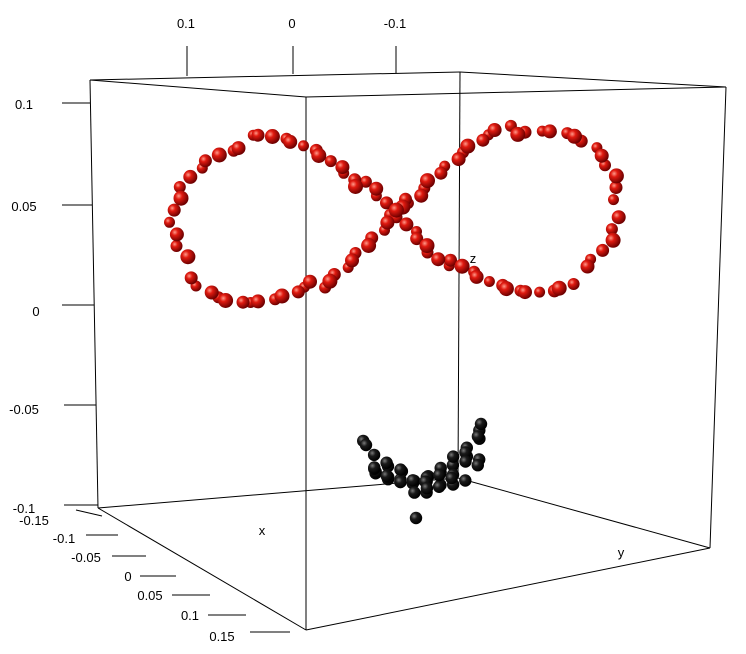 This screenshot has height=654, width=746. I want to click on x-axis: -0.15 -0.1 -0.05 0 0.05 0.1 0.15 x, so click(154, 576).